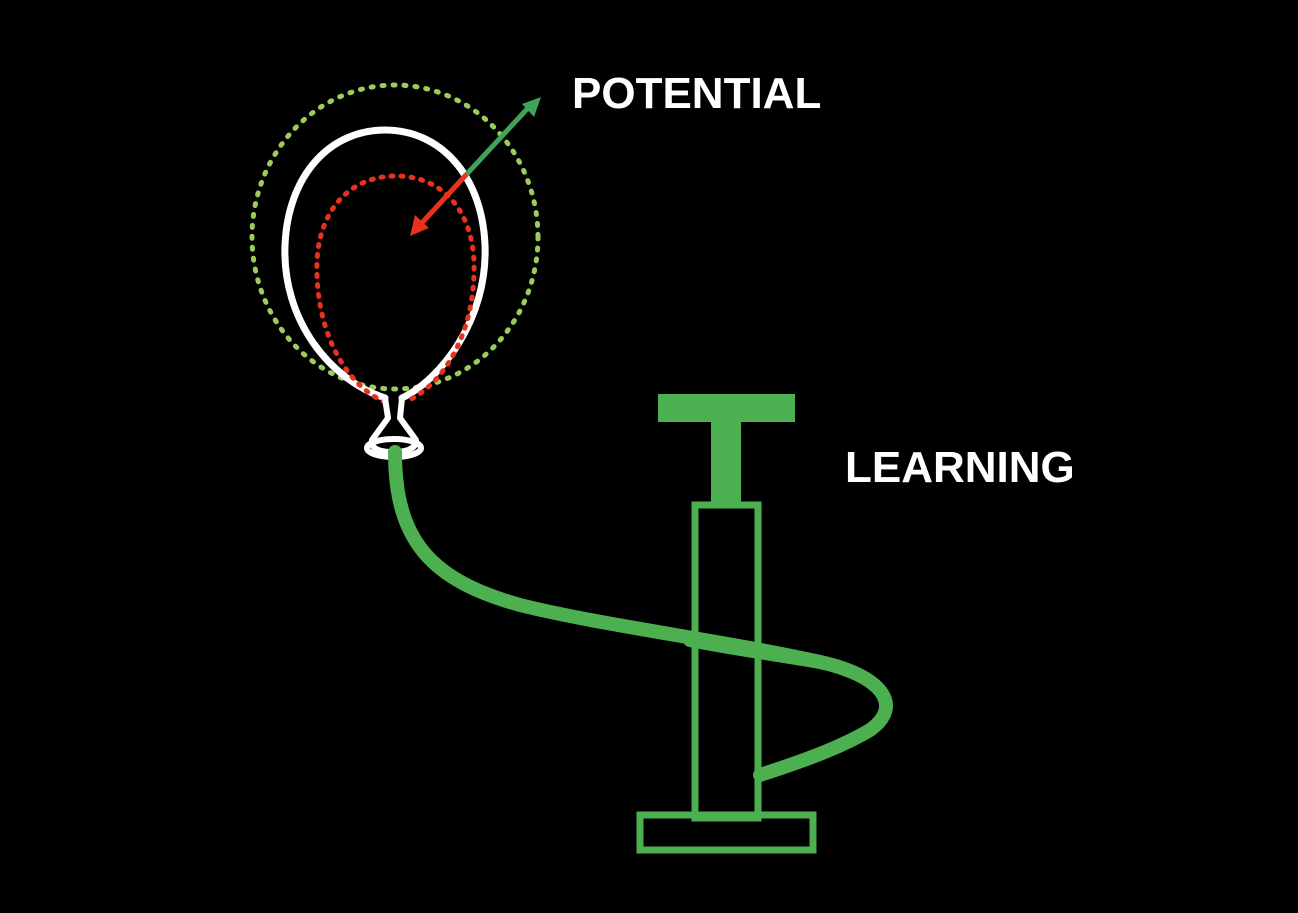  I want to click on potential-label: POTENTIAL, so click(697, 93).